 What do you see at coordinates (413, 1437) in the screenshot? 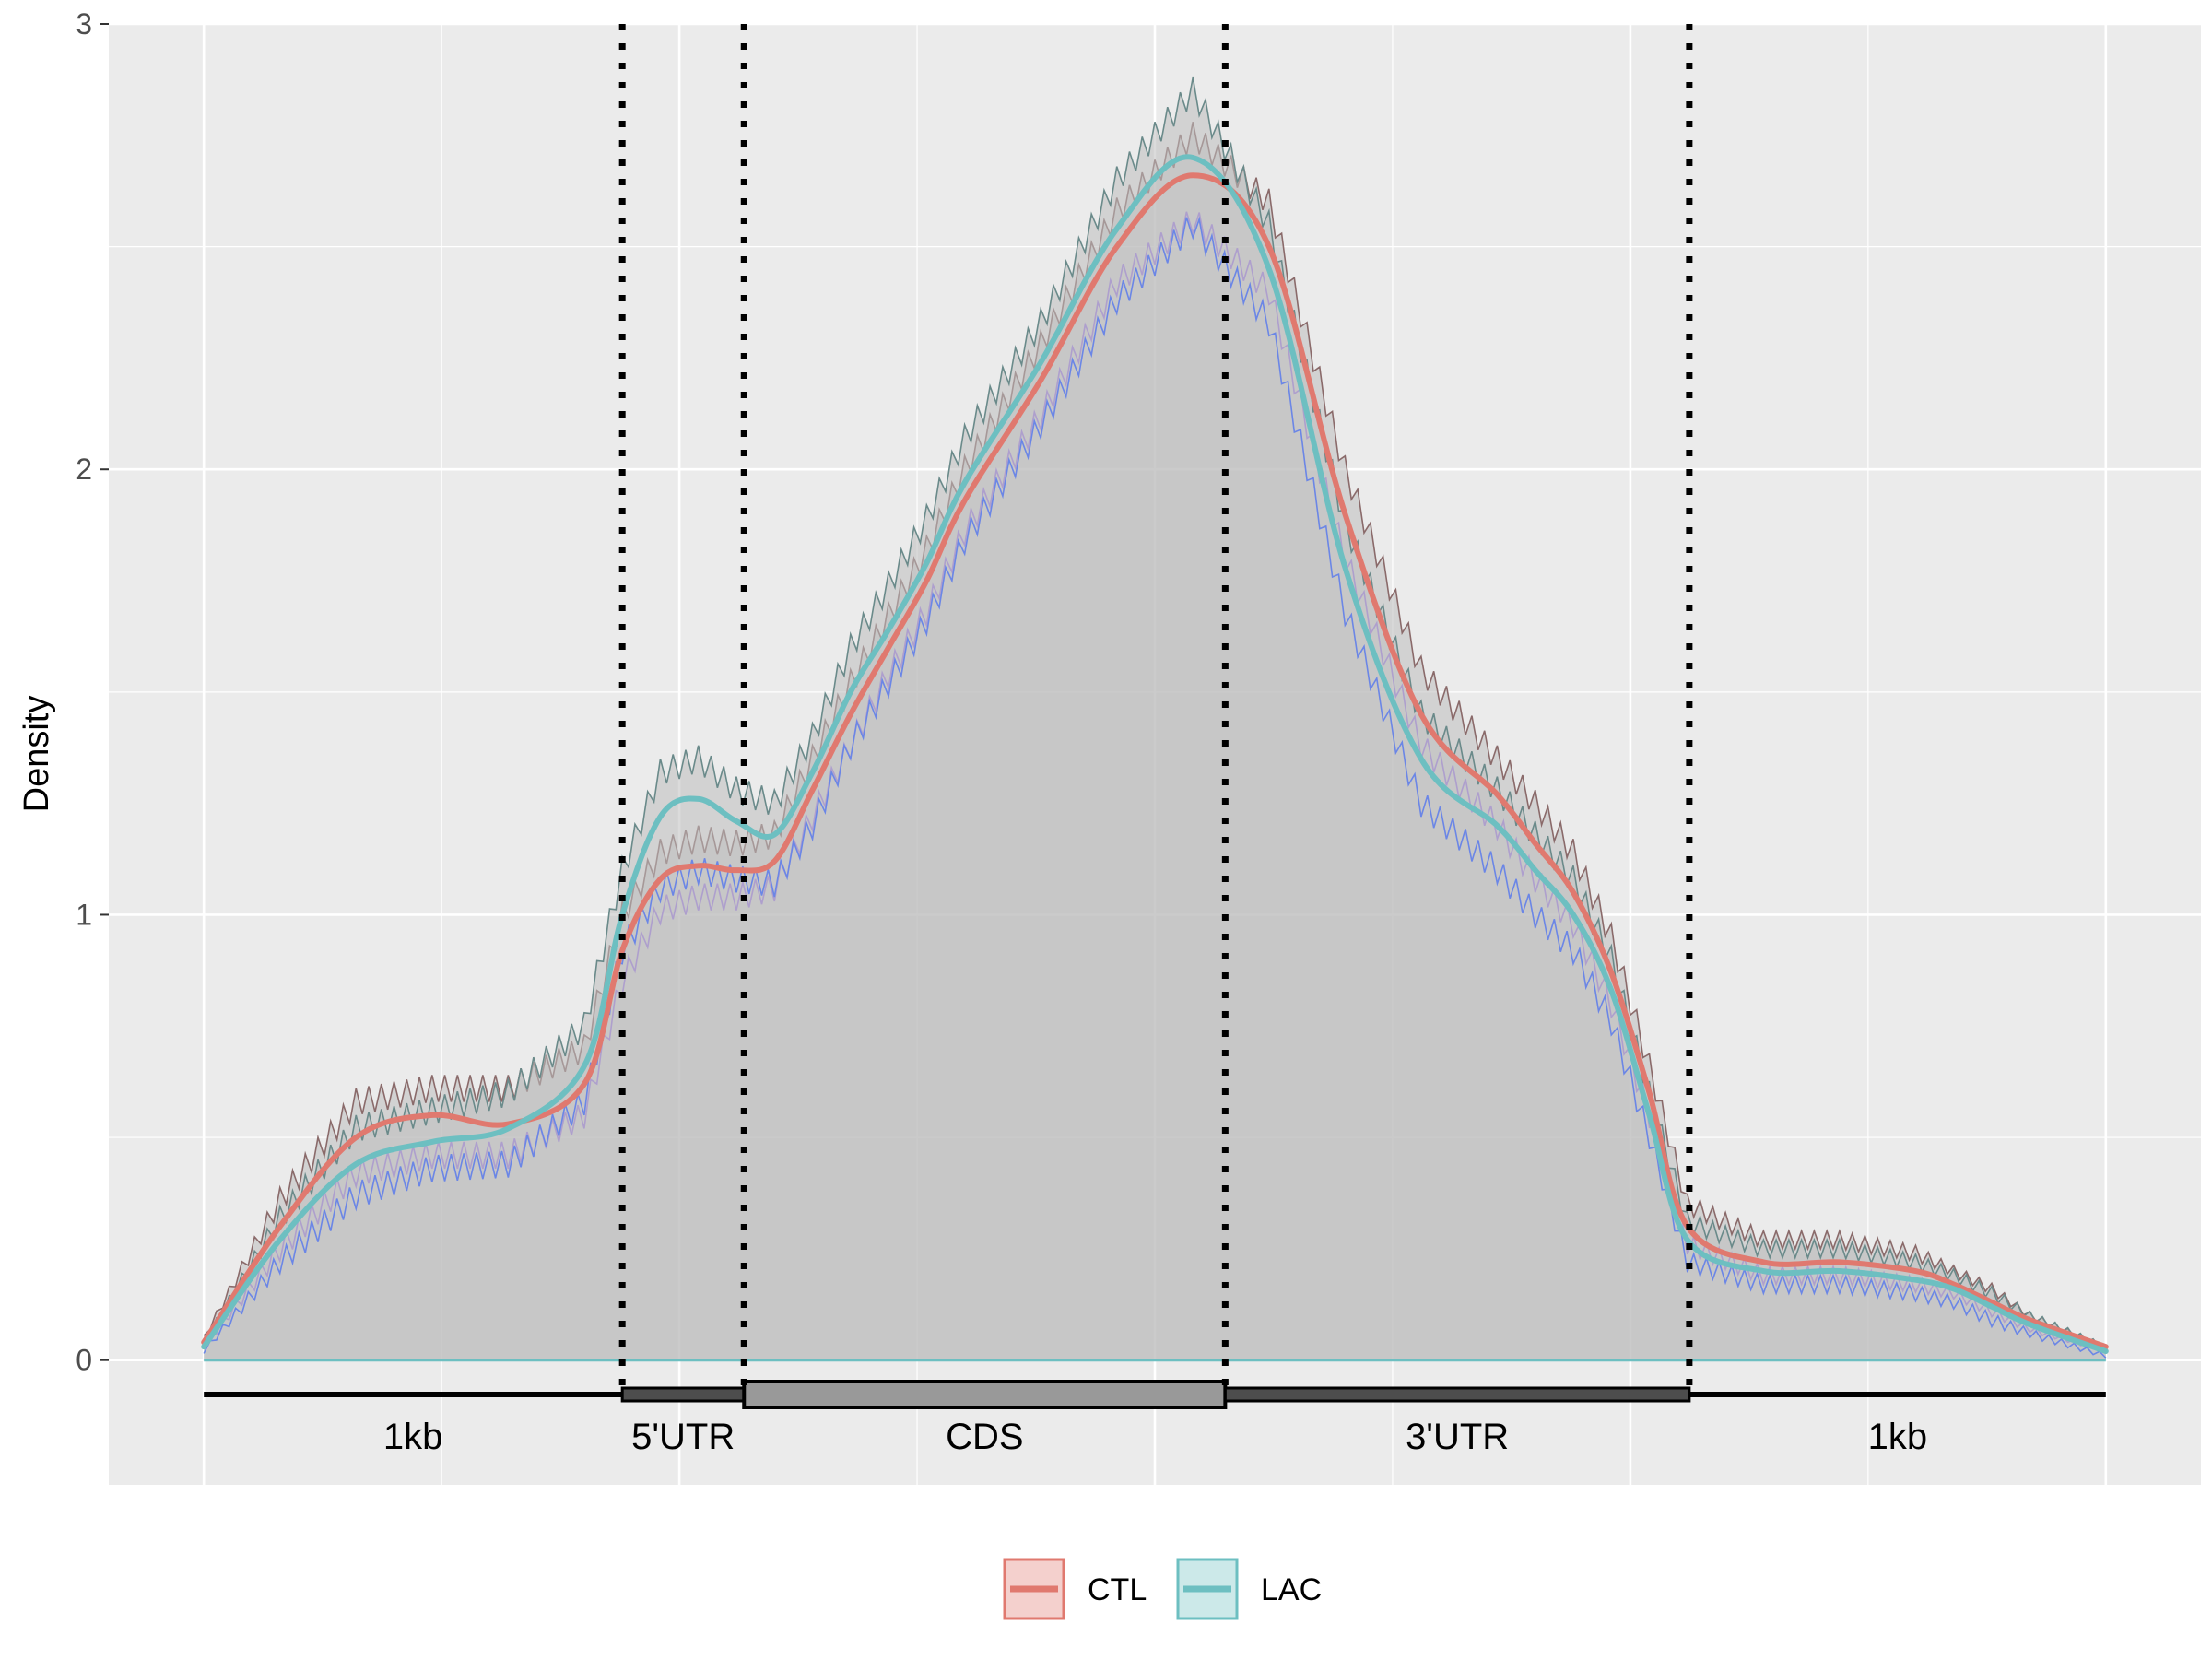
I see `region-label-0: 1kb` at bounding box center [413, 1437].